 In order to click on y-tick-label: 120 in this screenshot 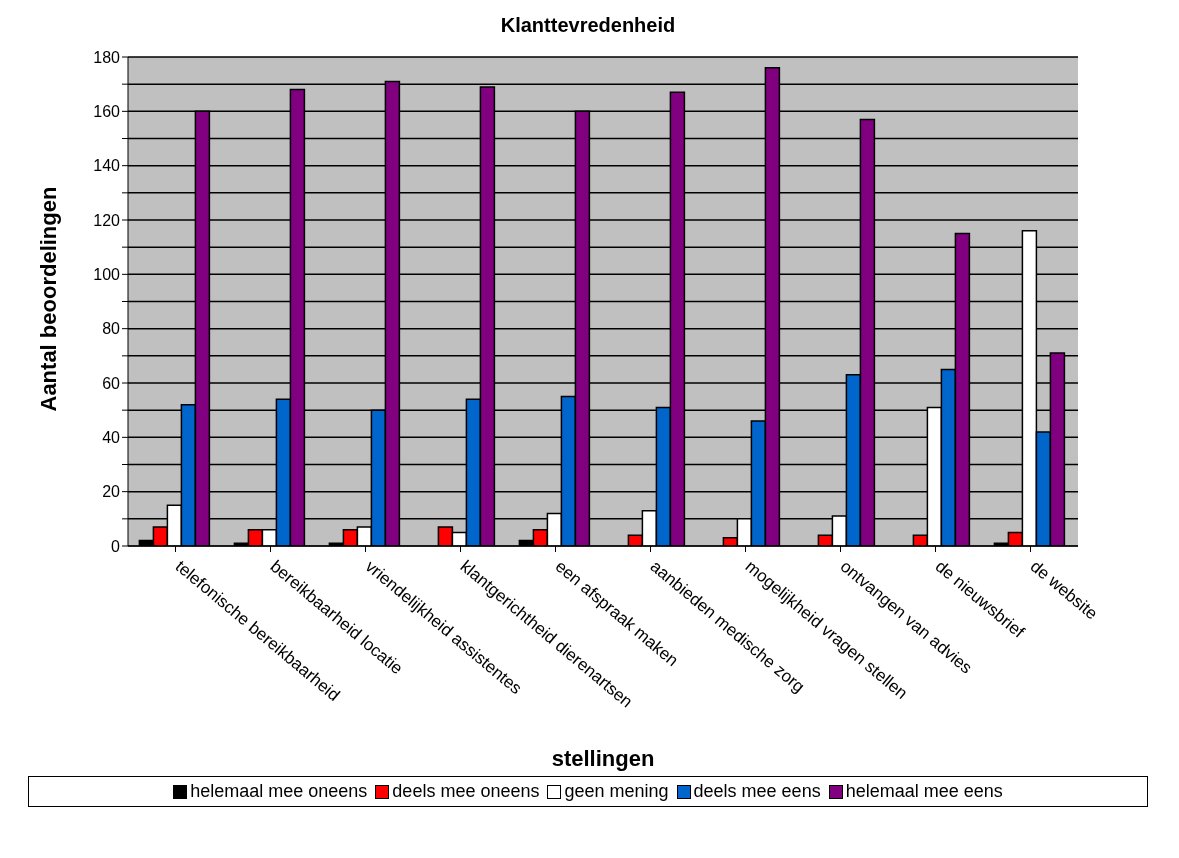, I will do `click(107, 220)`.